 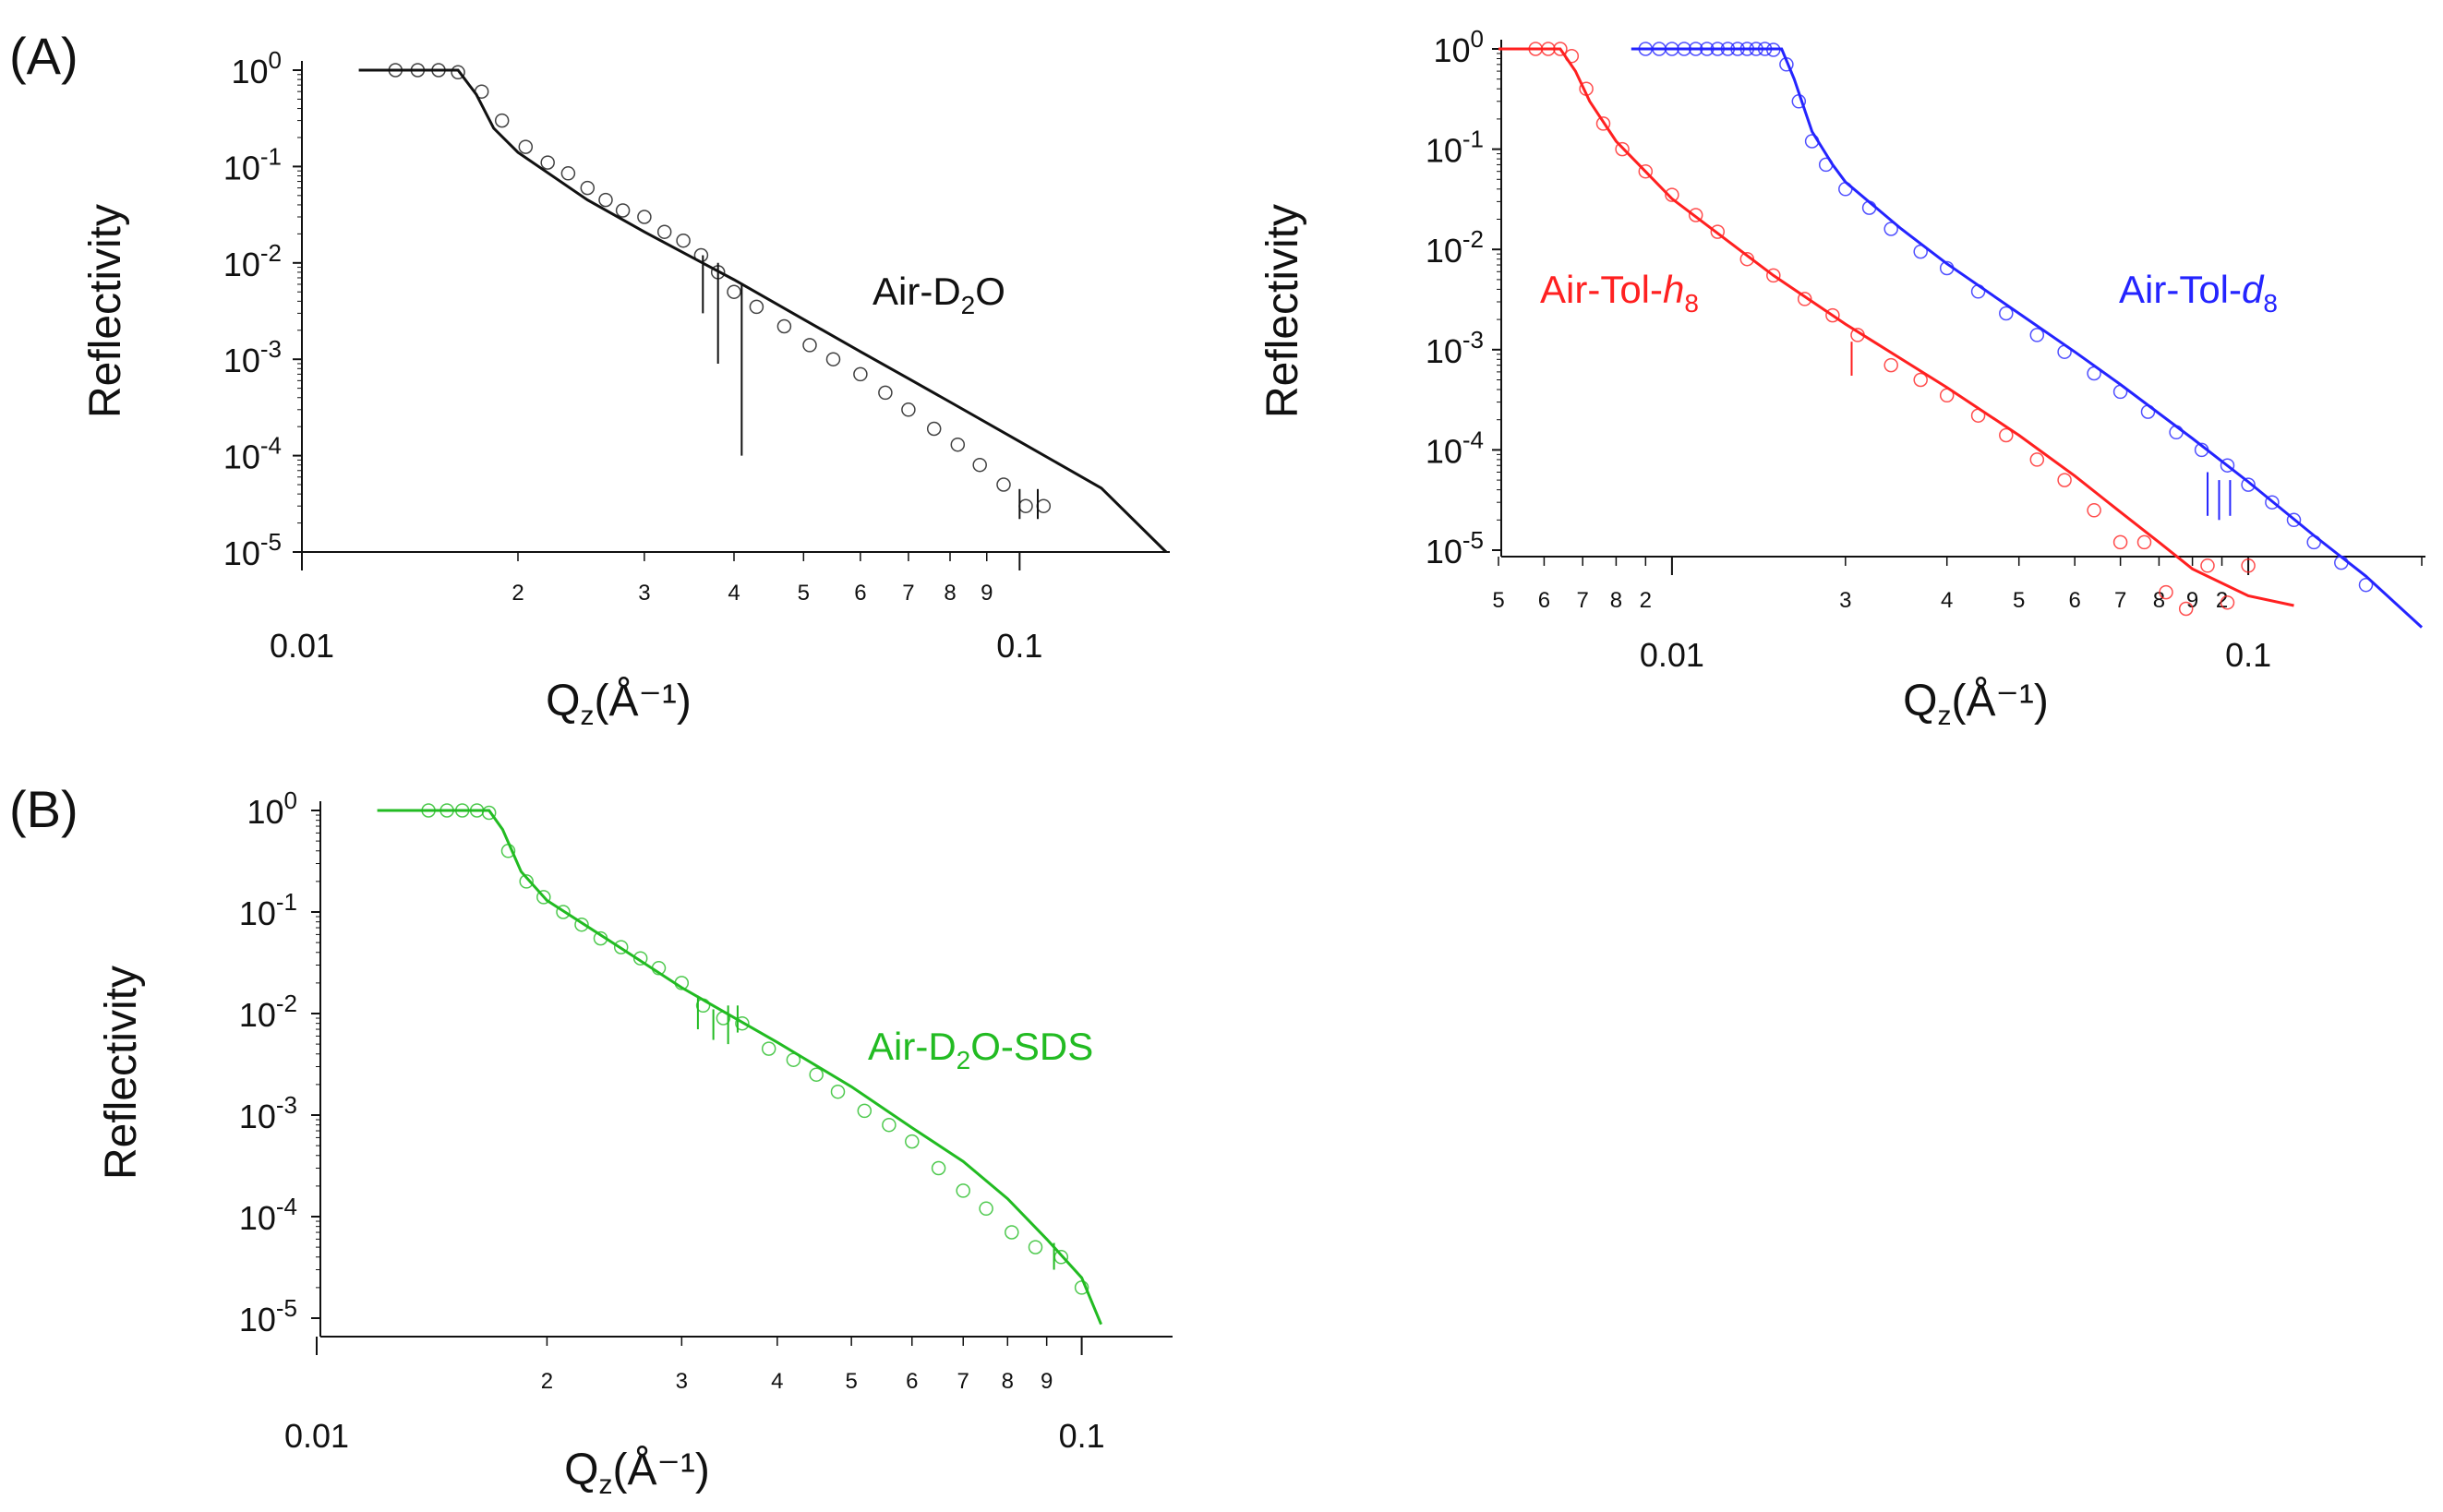 What do you see at coordinates (43, 809) in the screenshot?
I see `panel-label-b: (B)` at bounding box center [43, 809].